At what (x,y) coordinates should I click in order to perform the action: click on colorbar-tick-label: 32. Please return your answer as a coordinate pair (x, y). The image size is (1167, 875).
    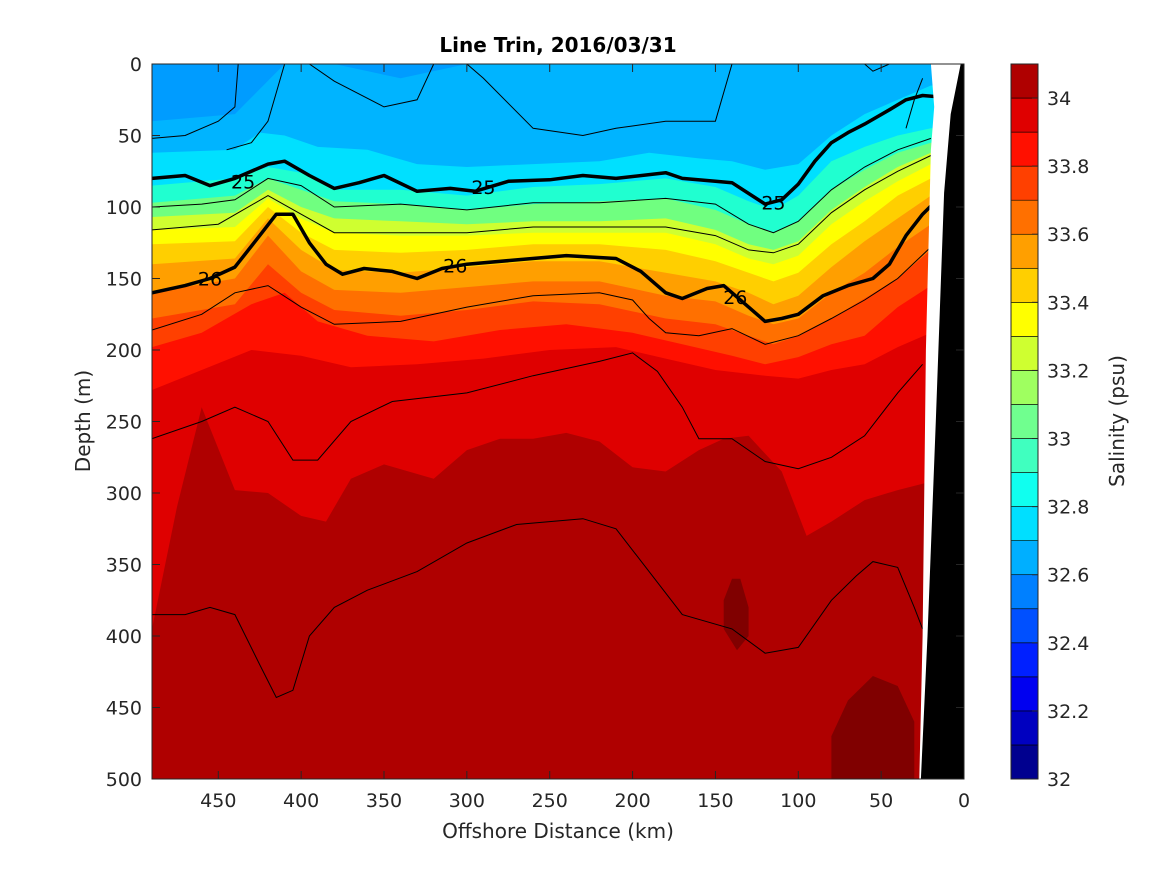
    Looking at the image, I should click on (1059, 780).